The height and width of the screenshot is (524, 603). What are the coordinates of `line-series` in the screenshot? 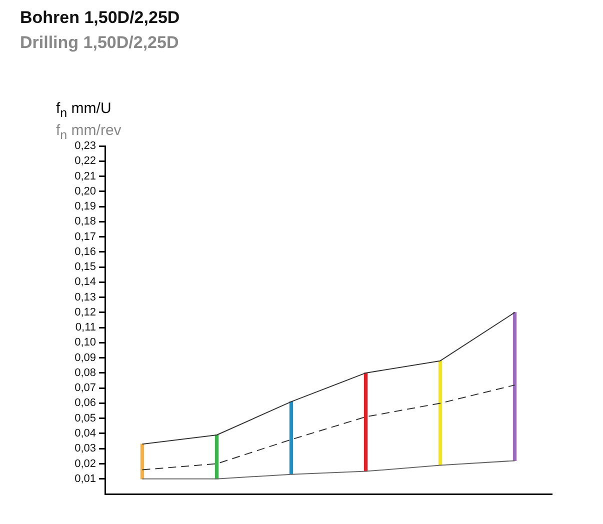 It's located at (329, 427).